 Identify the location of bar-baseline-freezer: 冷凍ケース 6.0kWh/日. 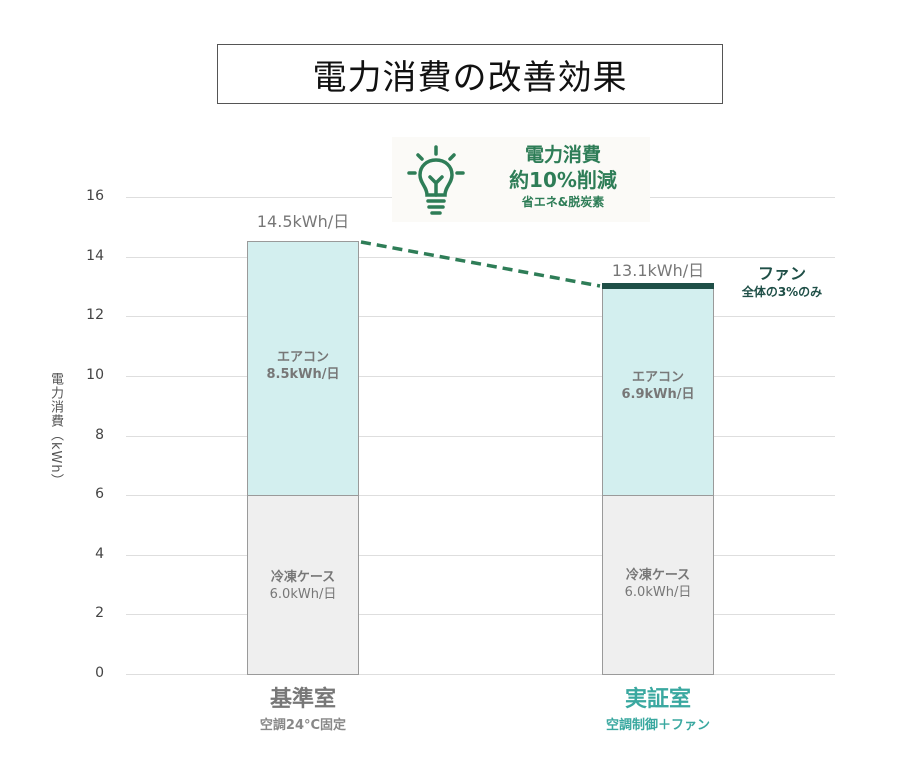
(303, 585).